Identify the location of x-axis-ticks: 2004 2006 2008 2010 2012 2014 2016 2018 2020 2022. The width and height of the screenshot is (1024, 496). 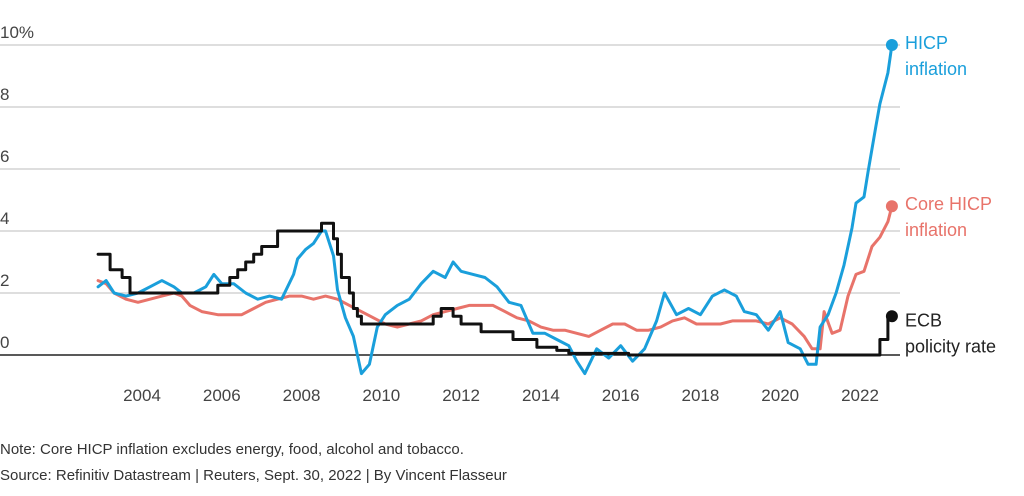
(501, 395).